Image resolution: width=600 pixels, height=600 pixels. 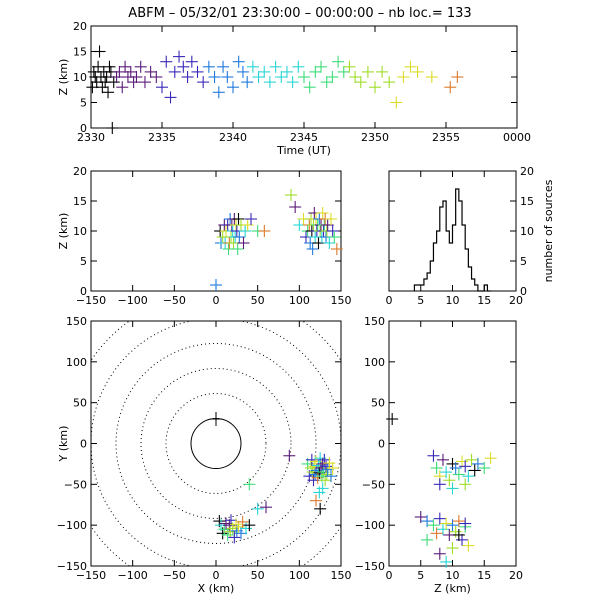 I want to click on x-tick-label: −50, so click(x=174, y=300).